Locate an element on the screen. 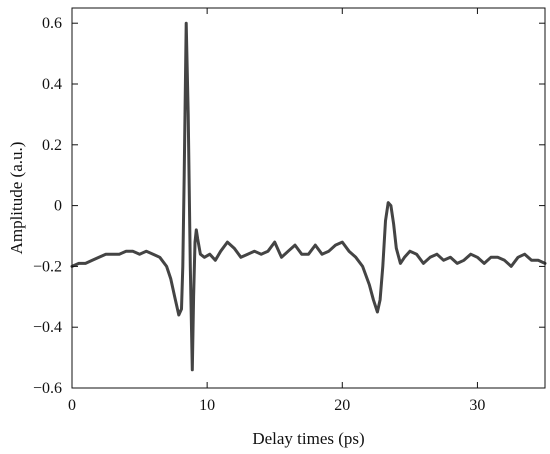 Image resolution: width=550 pixels, height=454 pixels. x-tick-label: 30 is located at coordinates (477, 405).